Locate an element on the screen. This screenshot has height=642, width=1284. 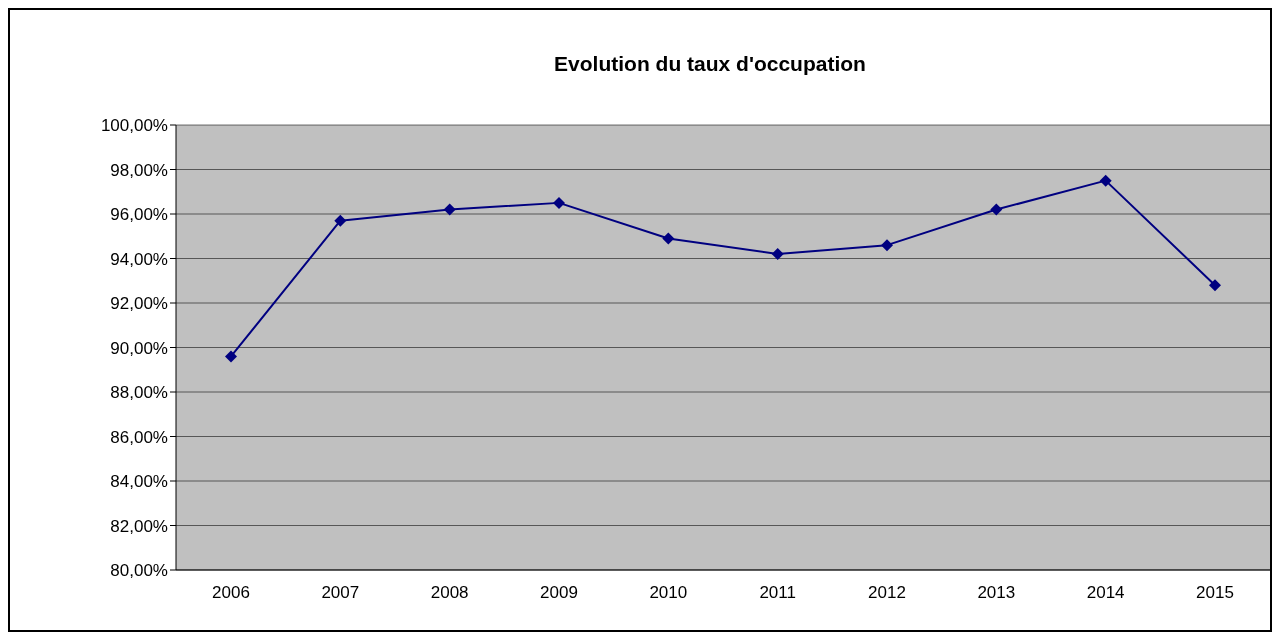
x-tick-label: 2011 is located at coordinates (777, 593).